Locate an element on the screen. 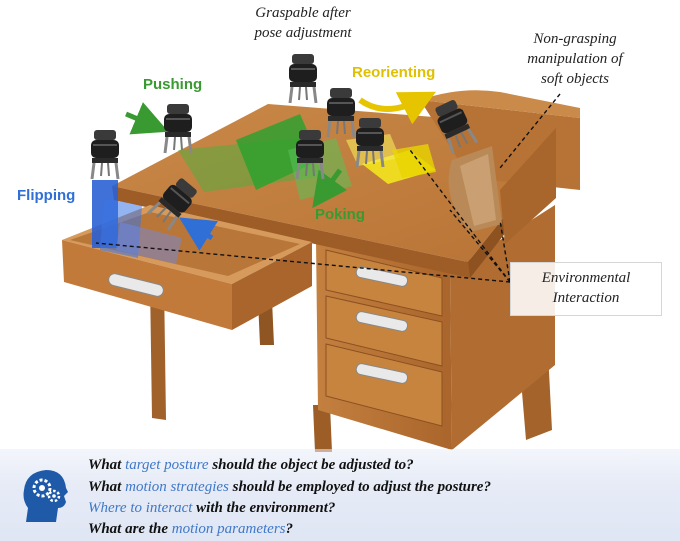 The width and height of the screenshot is (680, 541). environmental-interaction-label: Environmental Interaction is located at coordinates (586, 288).